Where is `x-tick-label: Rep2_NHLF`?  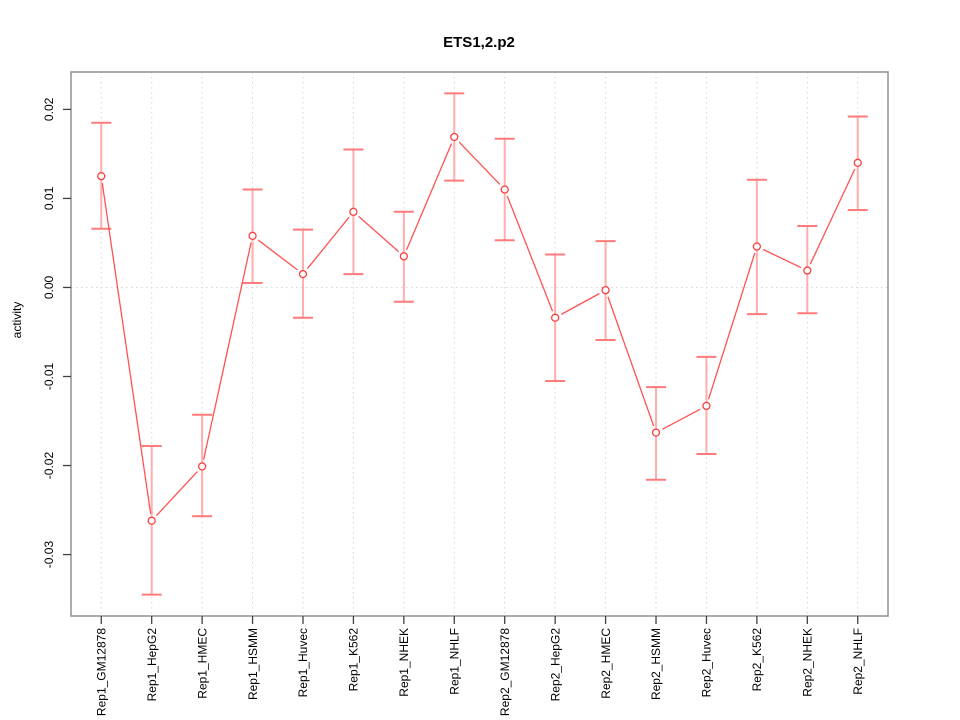 x-tick-label: Rep2_NHLF is located at coordinates (858, 661).